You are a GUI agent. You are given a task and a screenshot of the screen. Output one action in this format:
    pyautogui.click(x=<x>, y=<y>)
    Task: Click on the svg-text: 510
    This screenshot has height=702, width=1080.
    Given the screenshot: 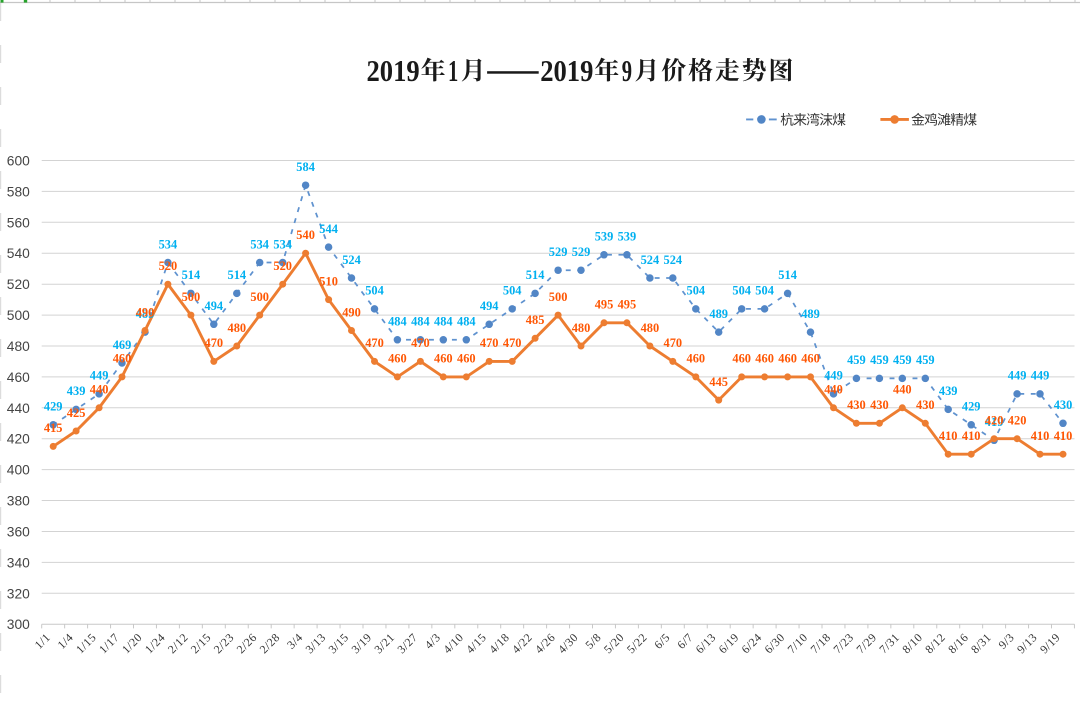 What is the action you would take?
    pyautogui.click(x=328, y=281)
    